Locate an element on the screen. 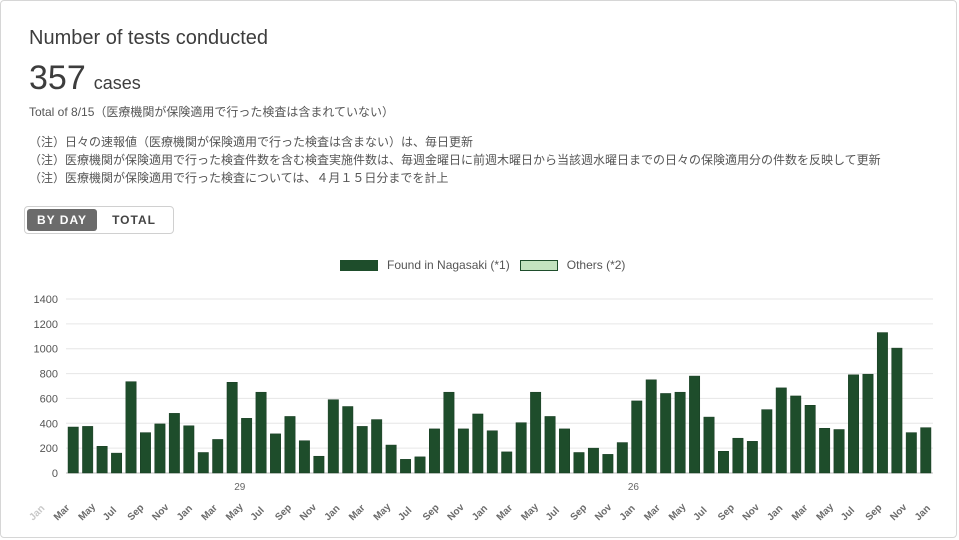 The image size is (959, 540). total-count: 357 cases is located at coordinates (85, 78).